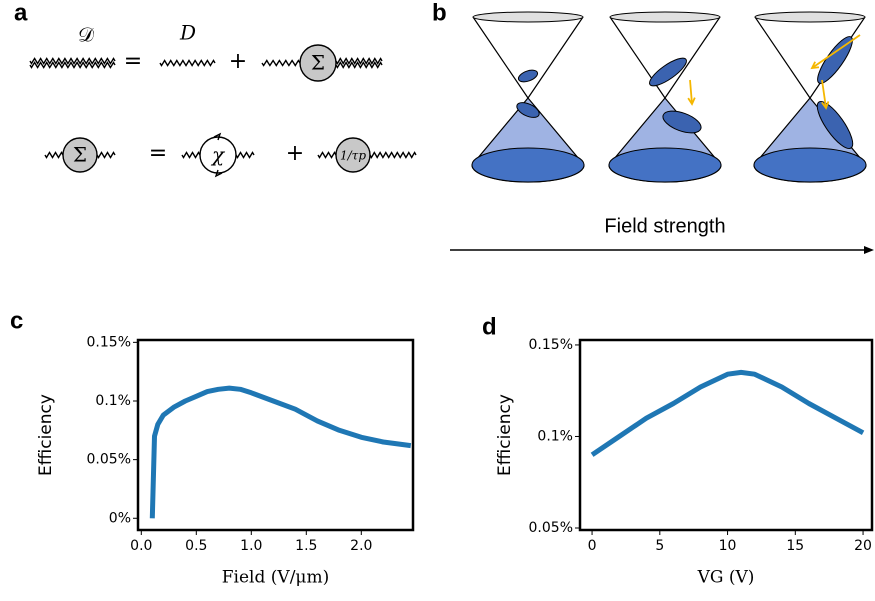 Image resolution: width=875 pixels, height=601 pixels. What do you see at coordinates (187, 33) in the screenshot?
I see `symbol: D` at bounding box center [187, 33].